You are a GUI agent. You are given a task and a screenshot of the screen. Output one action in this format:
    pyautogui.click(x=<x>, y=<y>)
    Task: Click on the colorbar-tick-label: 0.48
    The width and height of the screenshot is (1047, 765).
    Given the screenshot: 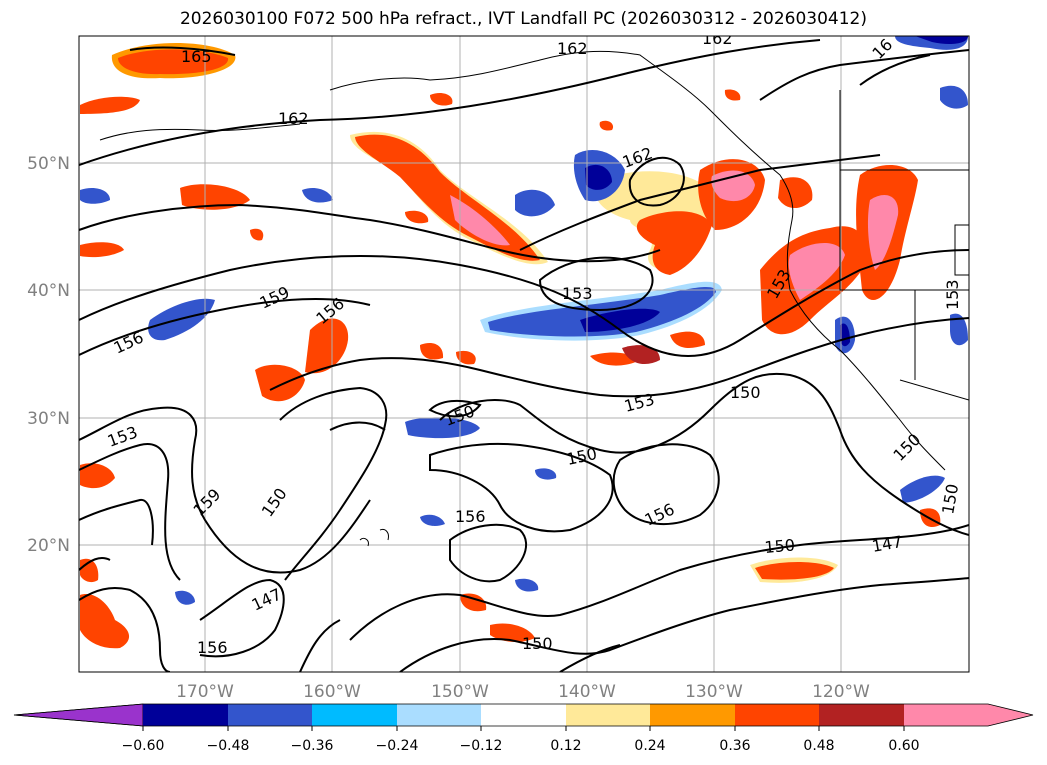 What is the action you would take?
    pyautogui.click(x=818, y=746)
    